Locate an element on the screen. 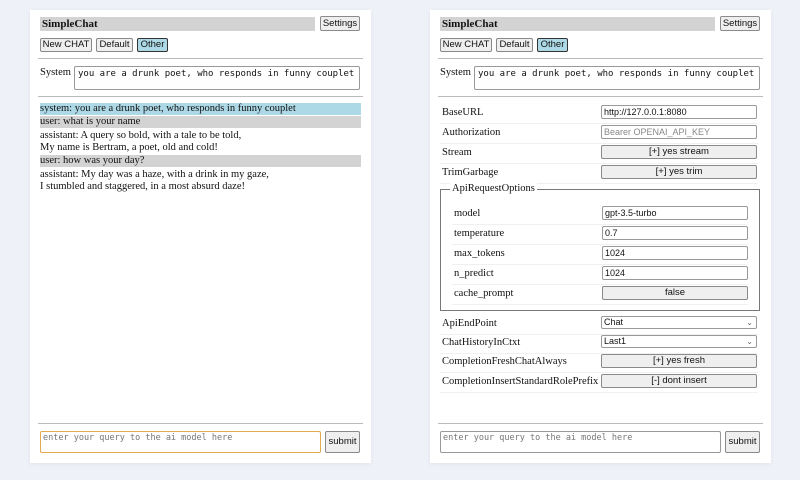 The width and height of the screenshot is (800, 480). model-input: gpt-3.5-turbo is located at coordinates (675, 213).